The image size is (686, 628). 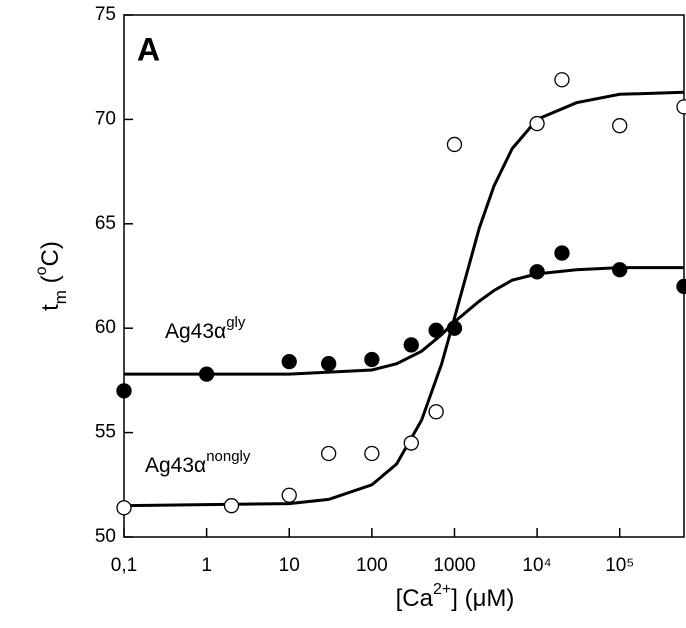 What do you see at coordinates (105, 327) in the screenshot?
I see `y-tick-label: 60` at bounding box center [105, 327].